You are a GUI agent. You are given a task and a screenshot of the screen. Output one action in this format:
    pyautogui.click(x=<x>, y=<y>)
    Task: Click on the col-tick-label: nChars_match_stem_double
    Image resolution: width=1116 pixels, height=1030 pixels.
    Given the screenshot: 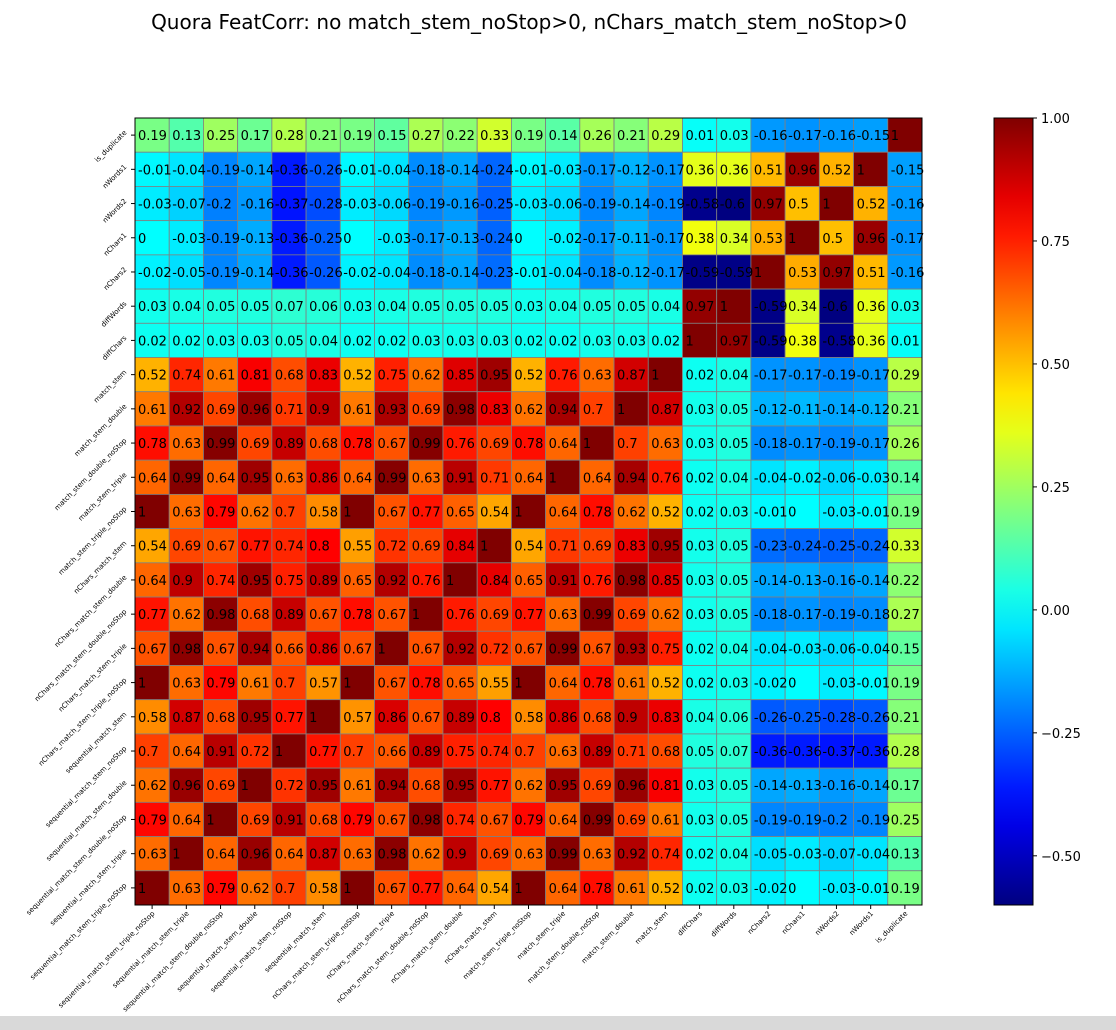 What is the action you would take?
    pyautogui.click(x=426, y=947)
    